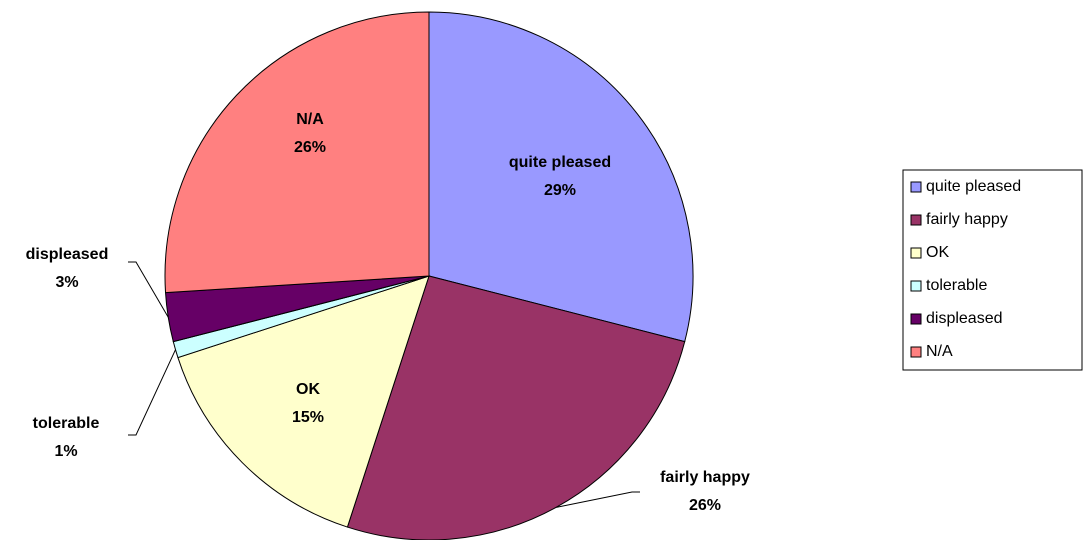  Describe the element at coordinates (964, 318) in the screenshot. I see `legend-label: displeased` at that location.